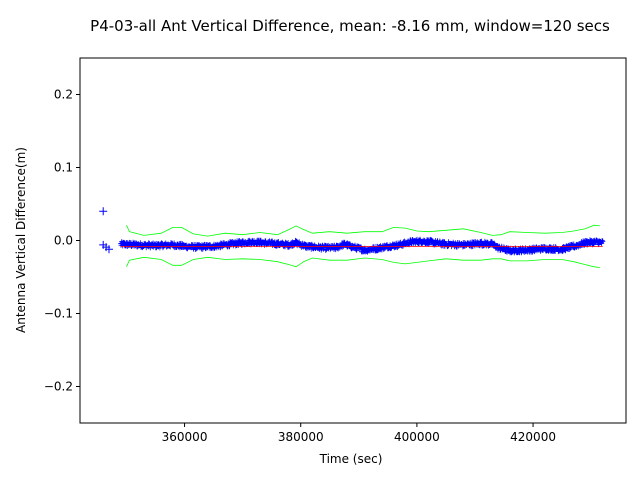  Describe the element at coordinates (301, 437) in the screenshot. I see `x-tick-label: 380000` at that location.